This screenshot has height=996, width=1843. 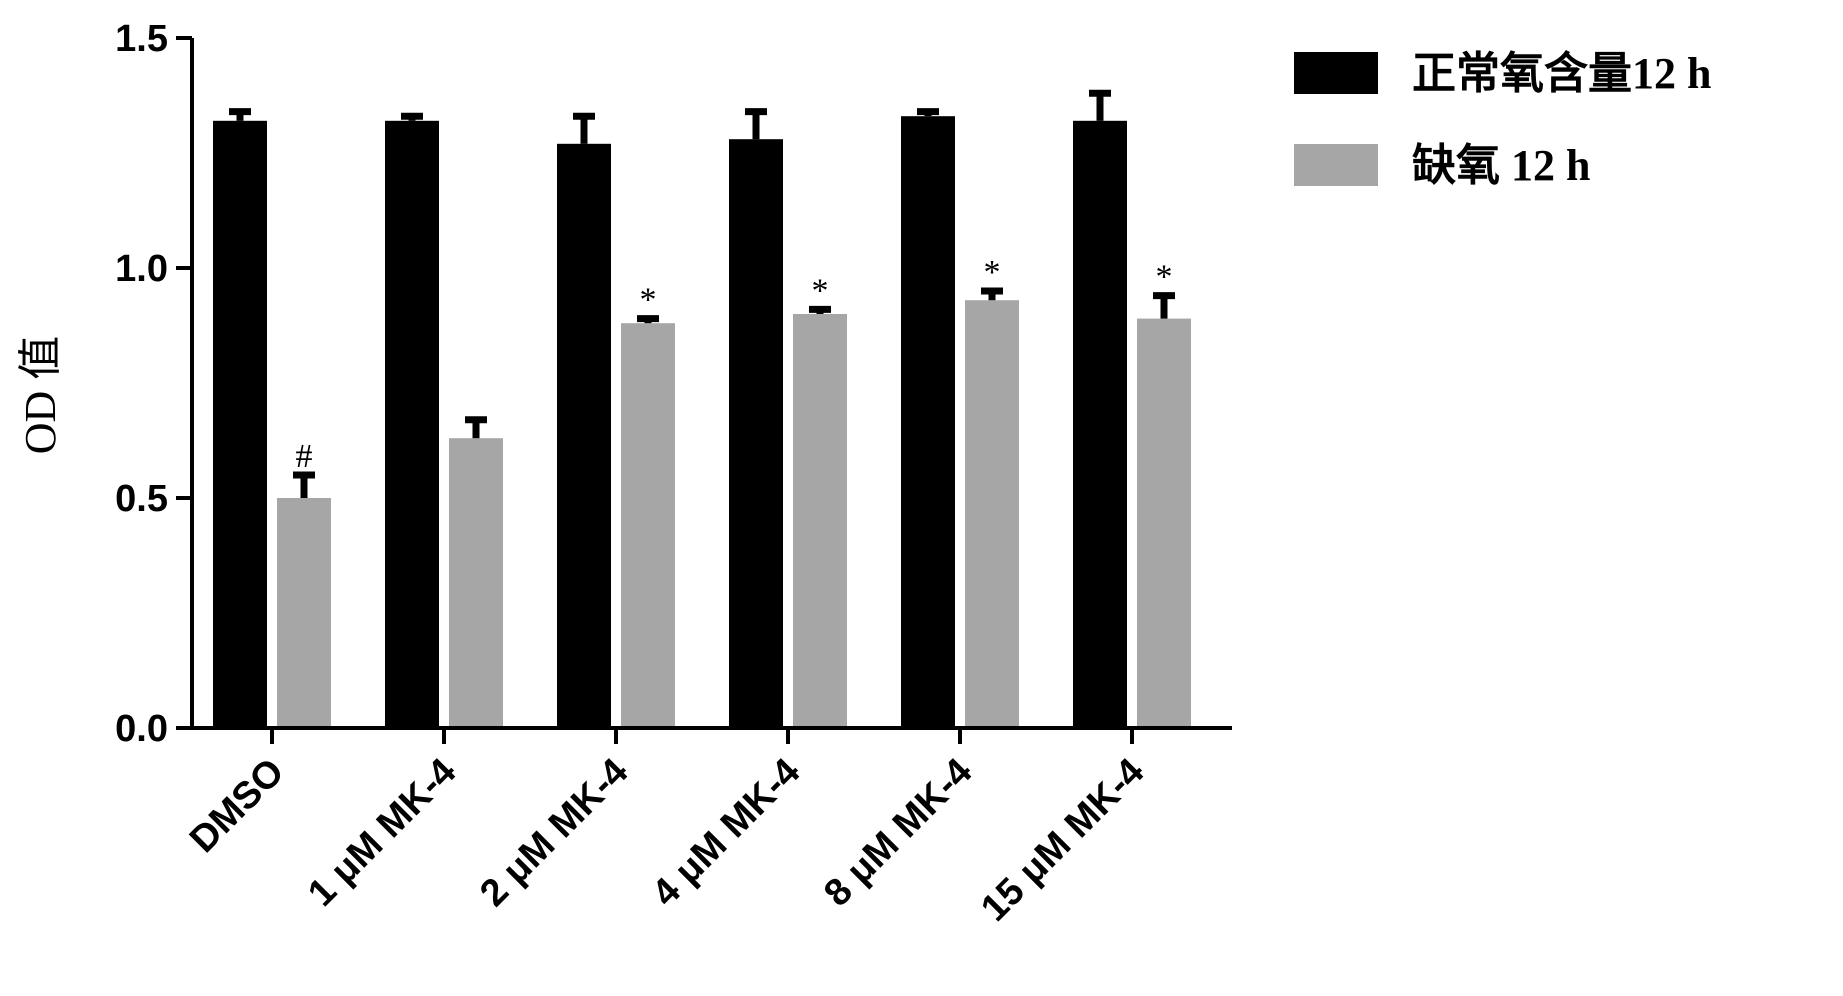 What do you see at coordinates (237, 806) in the screenshot?
I see `x-category-label: DMSO` at bounding box center [237, 806].